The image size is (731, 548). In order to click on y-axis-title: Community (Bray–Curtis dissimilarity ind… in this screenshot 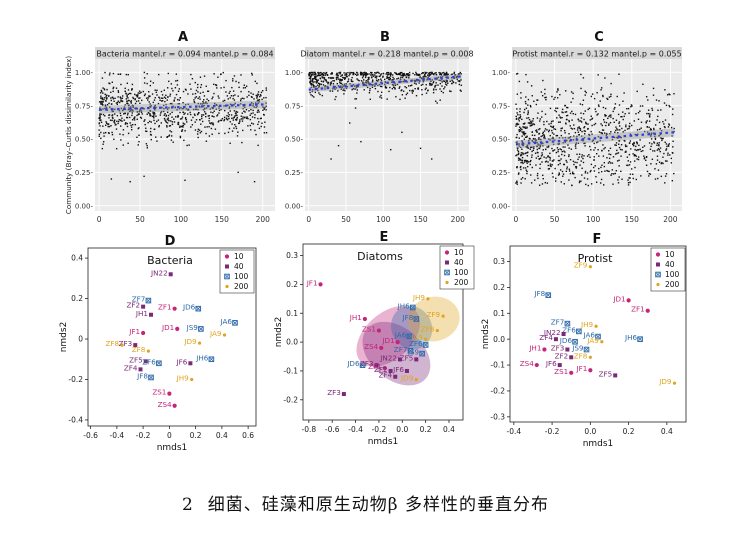, I will do `click(68, 135)`.